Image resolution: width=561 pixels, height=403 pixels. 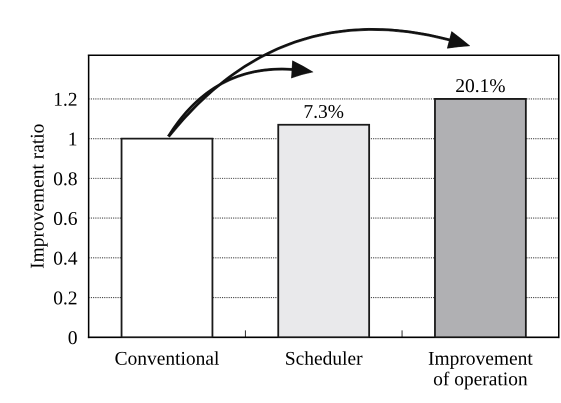 I want to click on x-tick-label: Scheduler, so click(x=324, y=358).